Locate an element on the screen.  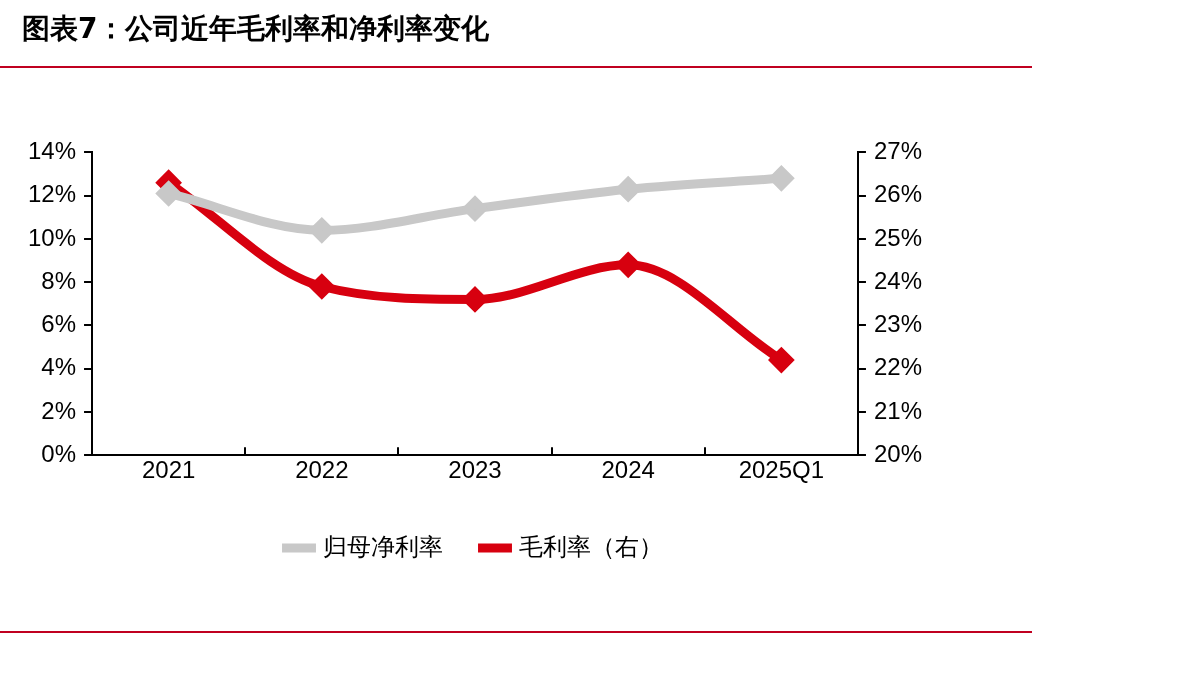
y-tick-label: 12% is located at coordinates (52, 194).